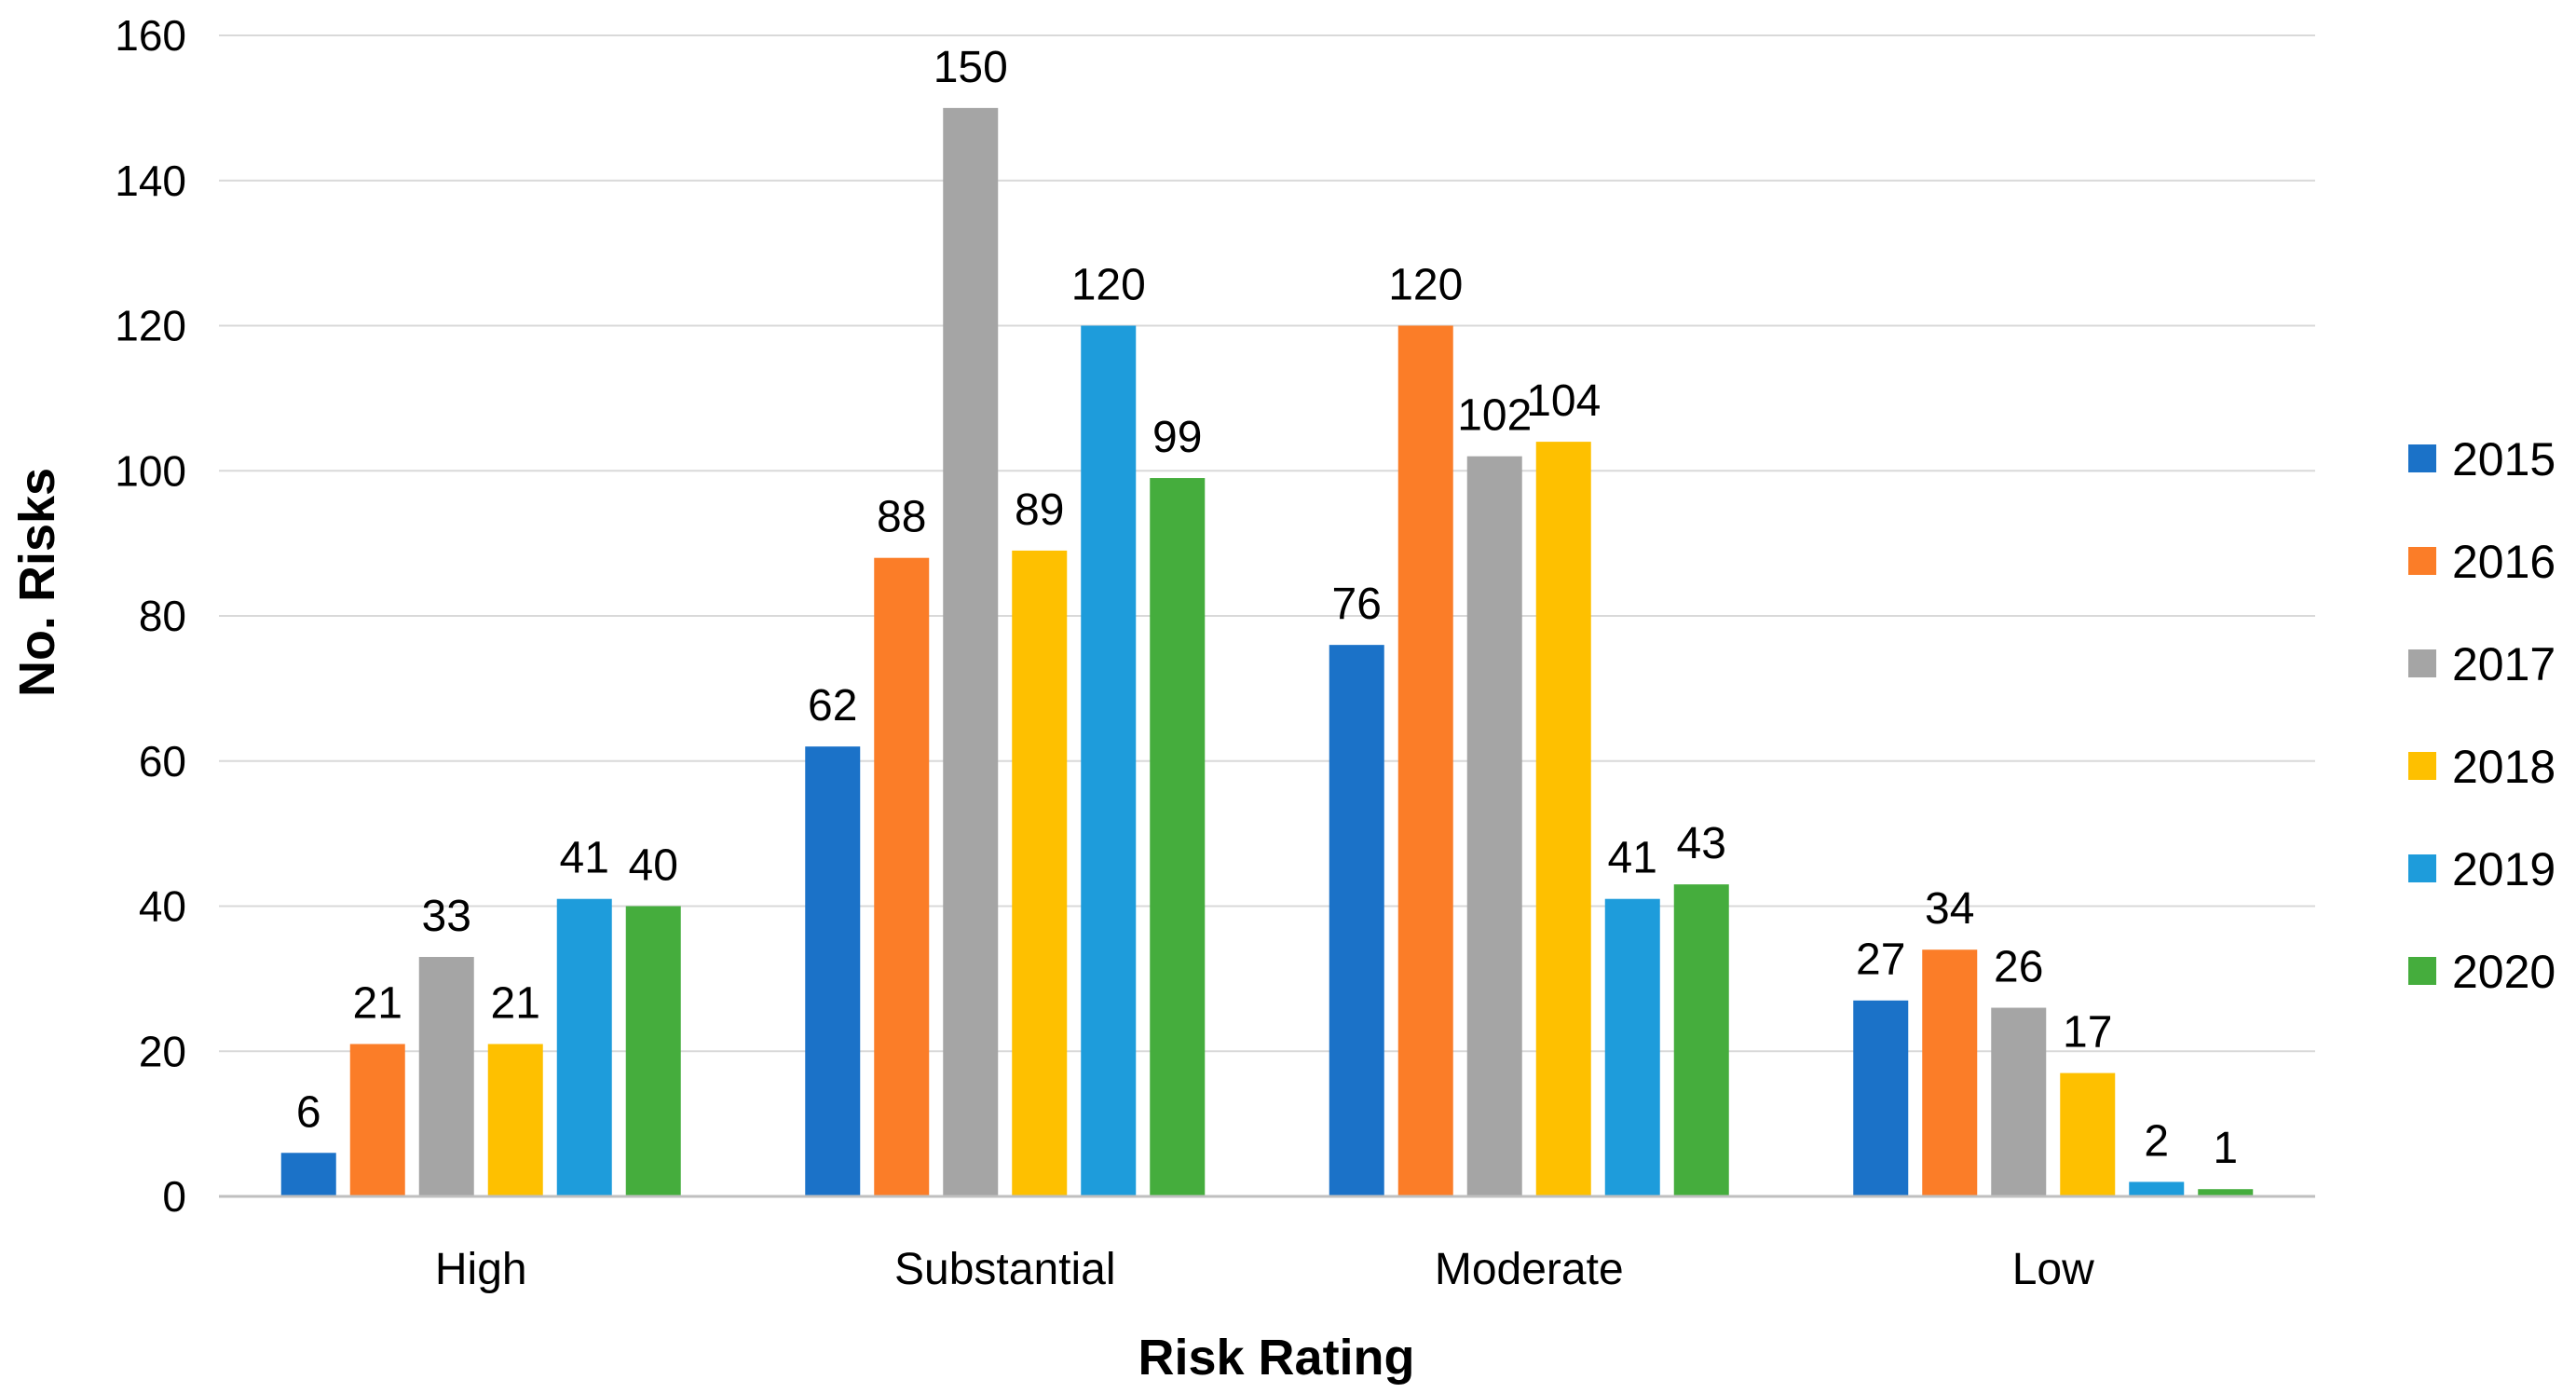 The height and width of the screenshot is (1393, 2576). Describe the element at coordinates (1563, 401) in the screenshot. I see `data-label: 104` at that location.